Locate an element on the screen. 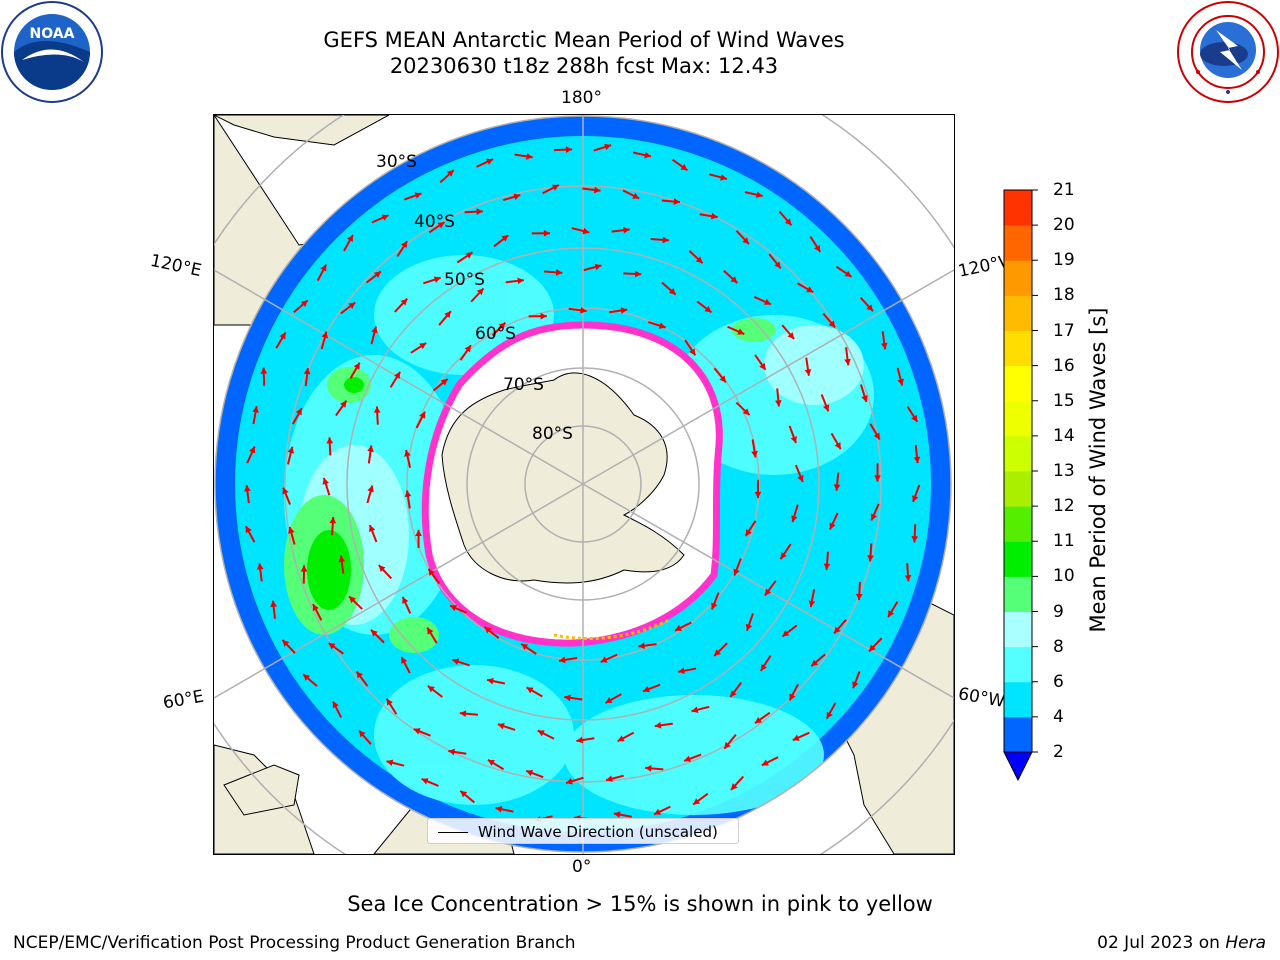  colorbar-tick-label: 21 is located at coordinates (1064, 190).